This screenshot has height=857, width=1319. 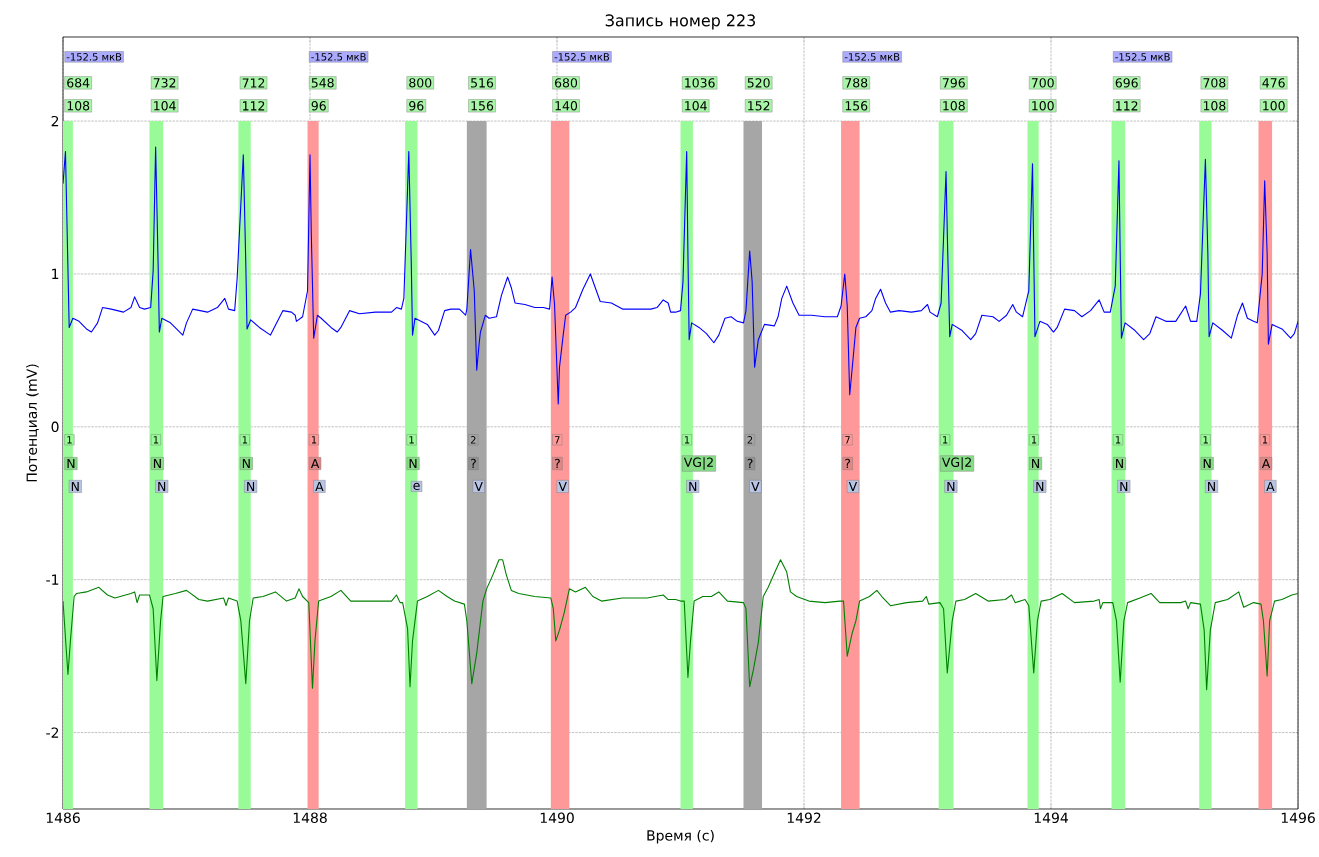 I want to click on annotation: 516, so click(x=482, y=83).